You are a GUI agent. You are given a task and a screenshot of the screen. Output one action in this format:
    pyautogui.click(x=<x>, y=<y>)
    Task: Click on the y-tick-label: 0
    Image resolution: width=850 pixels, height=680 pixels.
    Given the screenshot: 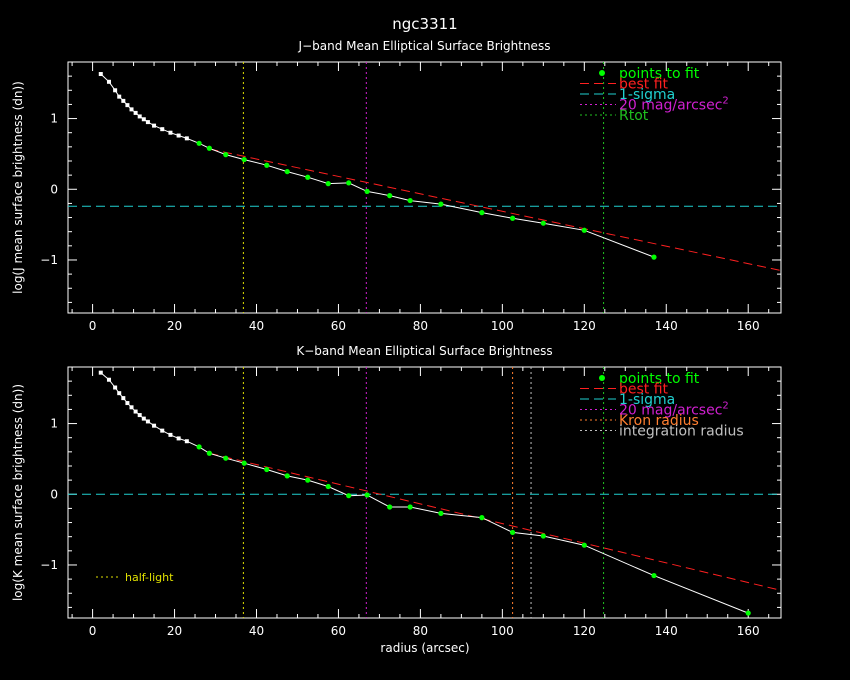 What is the action you would take?
    pyautogui.click(x=54, y=189)
    